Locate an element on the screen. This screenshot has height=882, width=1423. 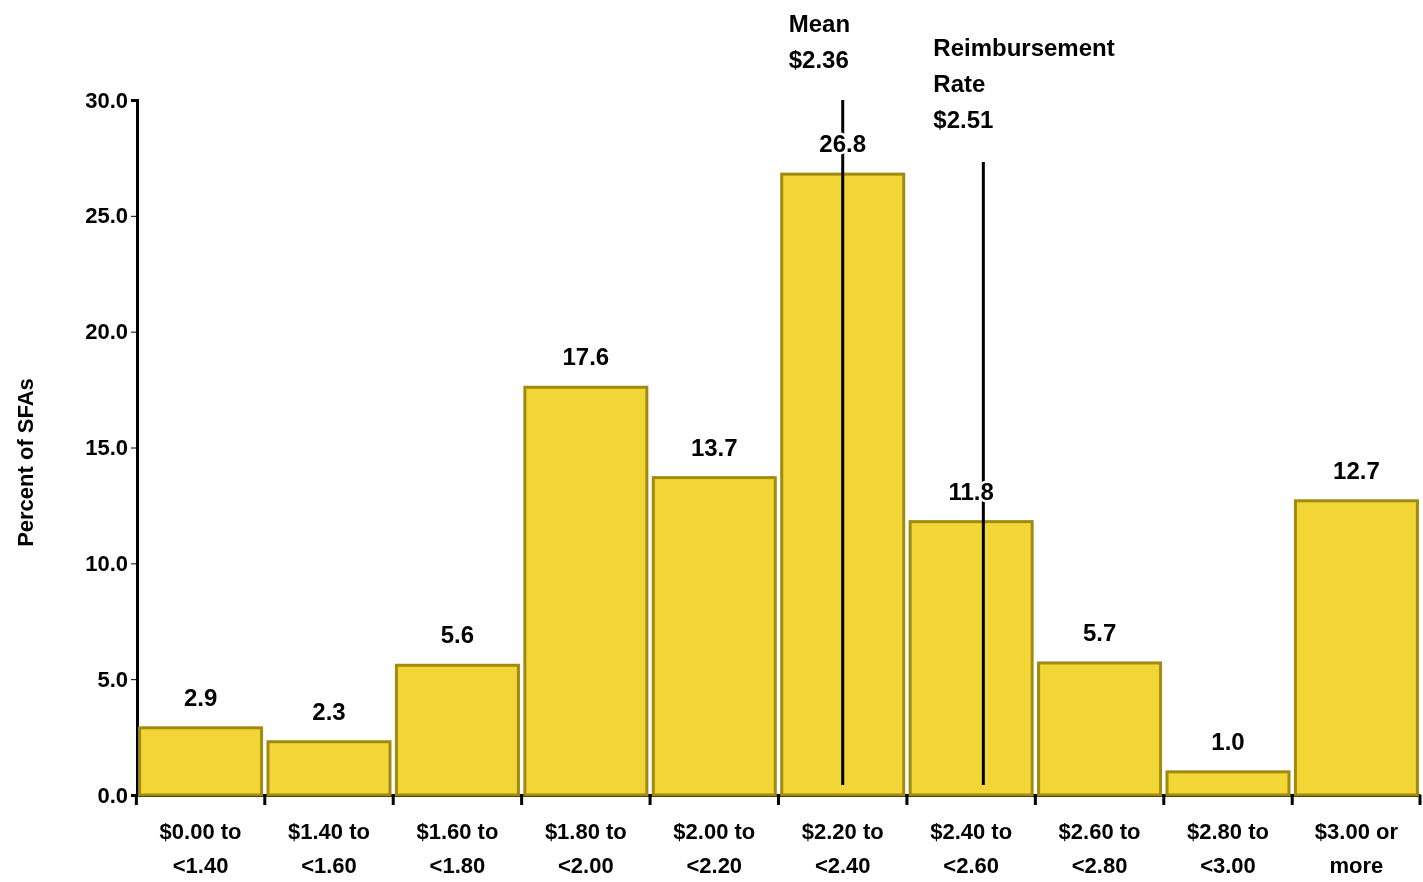
x-tick-label: $1.40 to <1.60 is located at coordinates (329, 848).